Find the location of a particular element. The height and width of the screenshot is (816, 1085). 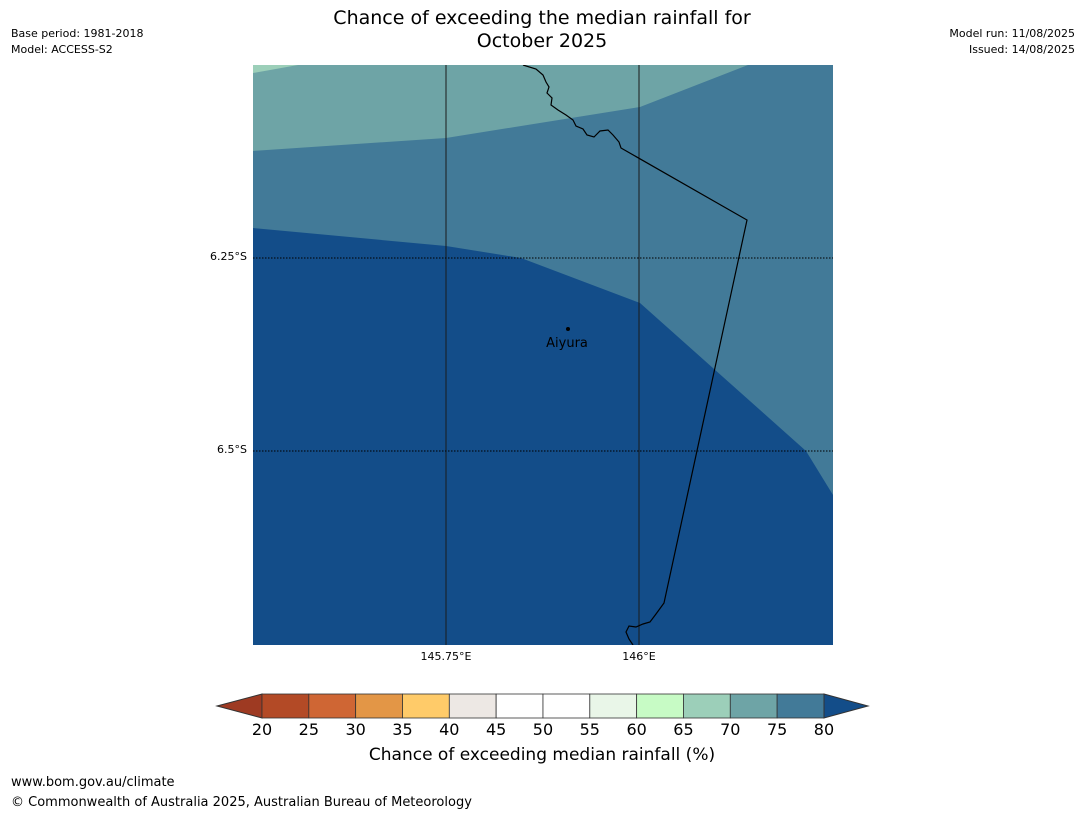

colorbar-tick-label: 40 is located at coordinates (449, 729).